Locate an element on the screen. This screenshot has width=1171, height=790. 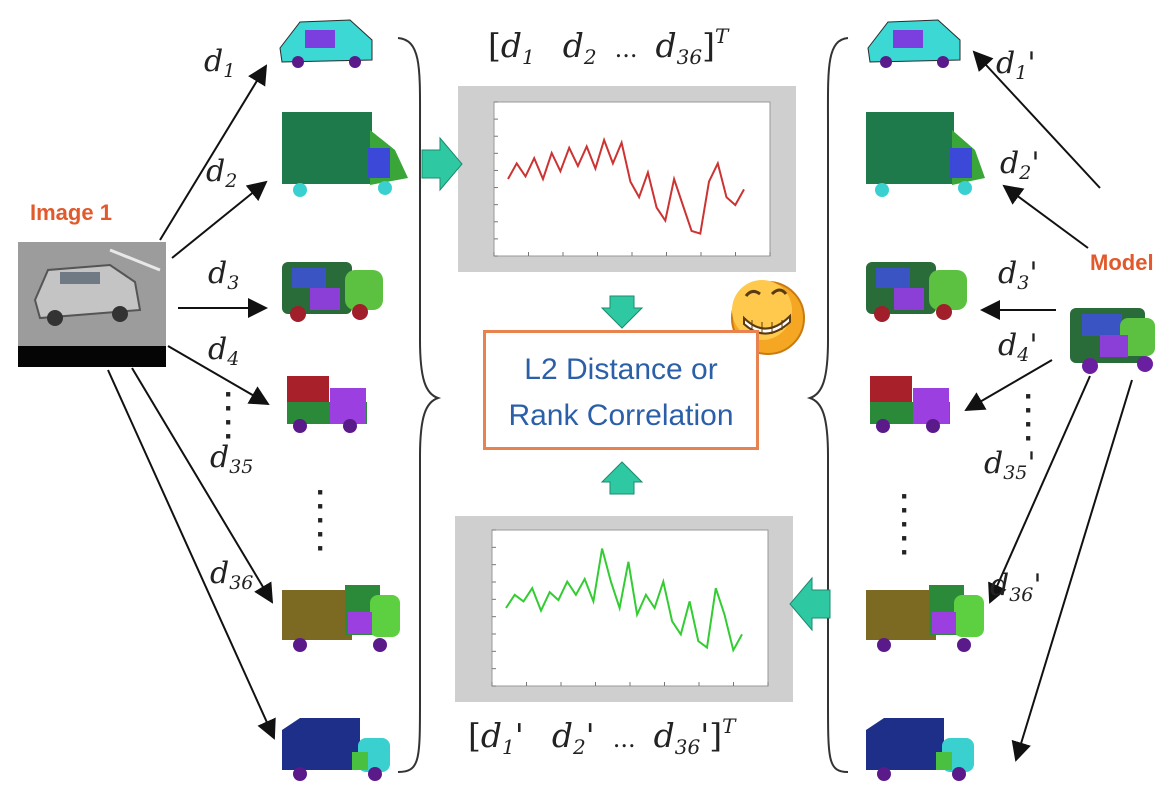
left-label-d1: d1 is located at coordinates (220, 63).